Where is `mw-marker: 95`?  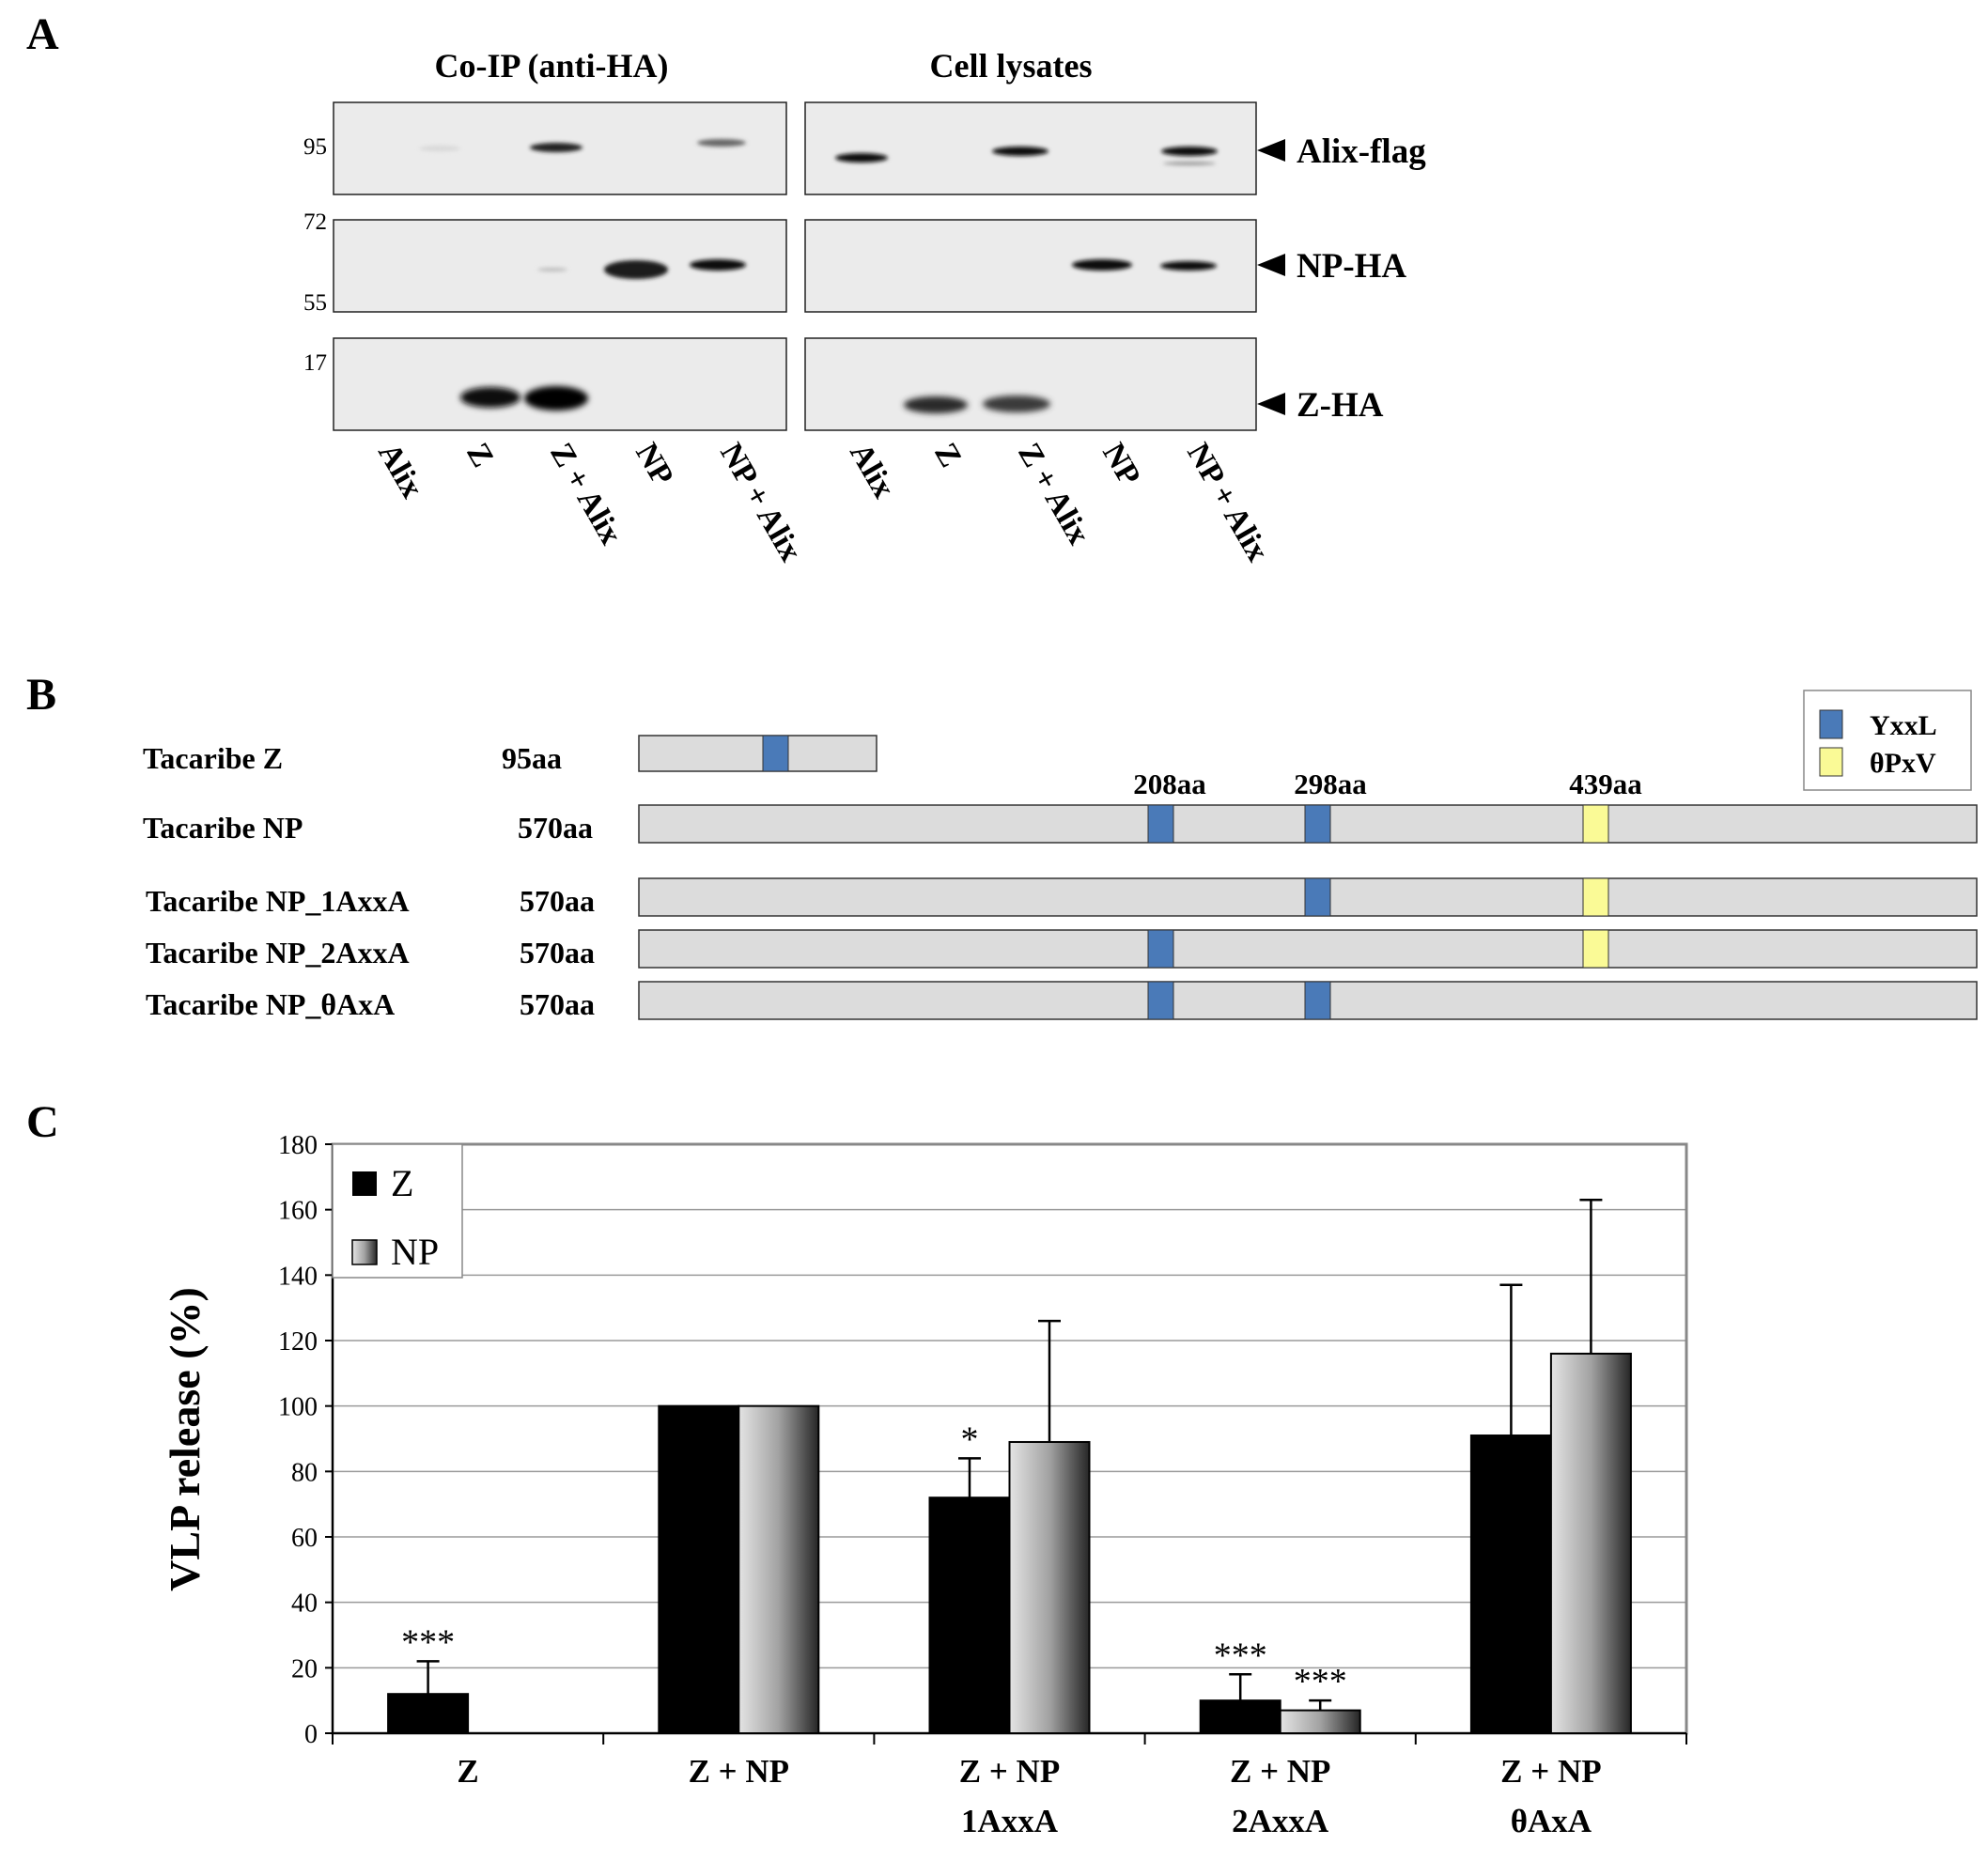 mw-marker: 95 is located at coordinates (315, 147).